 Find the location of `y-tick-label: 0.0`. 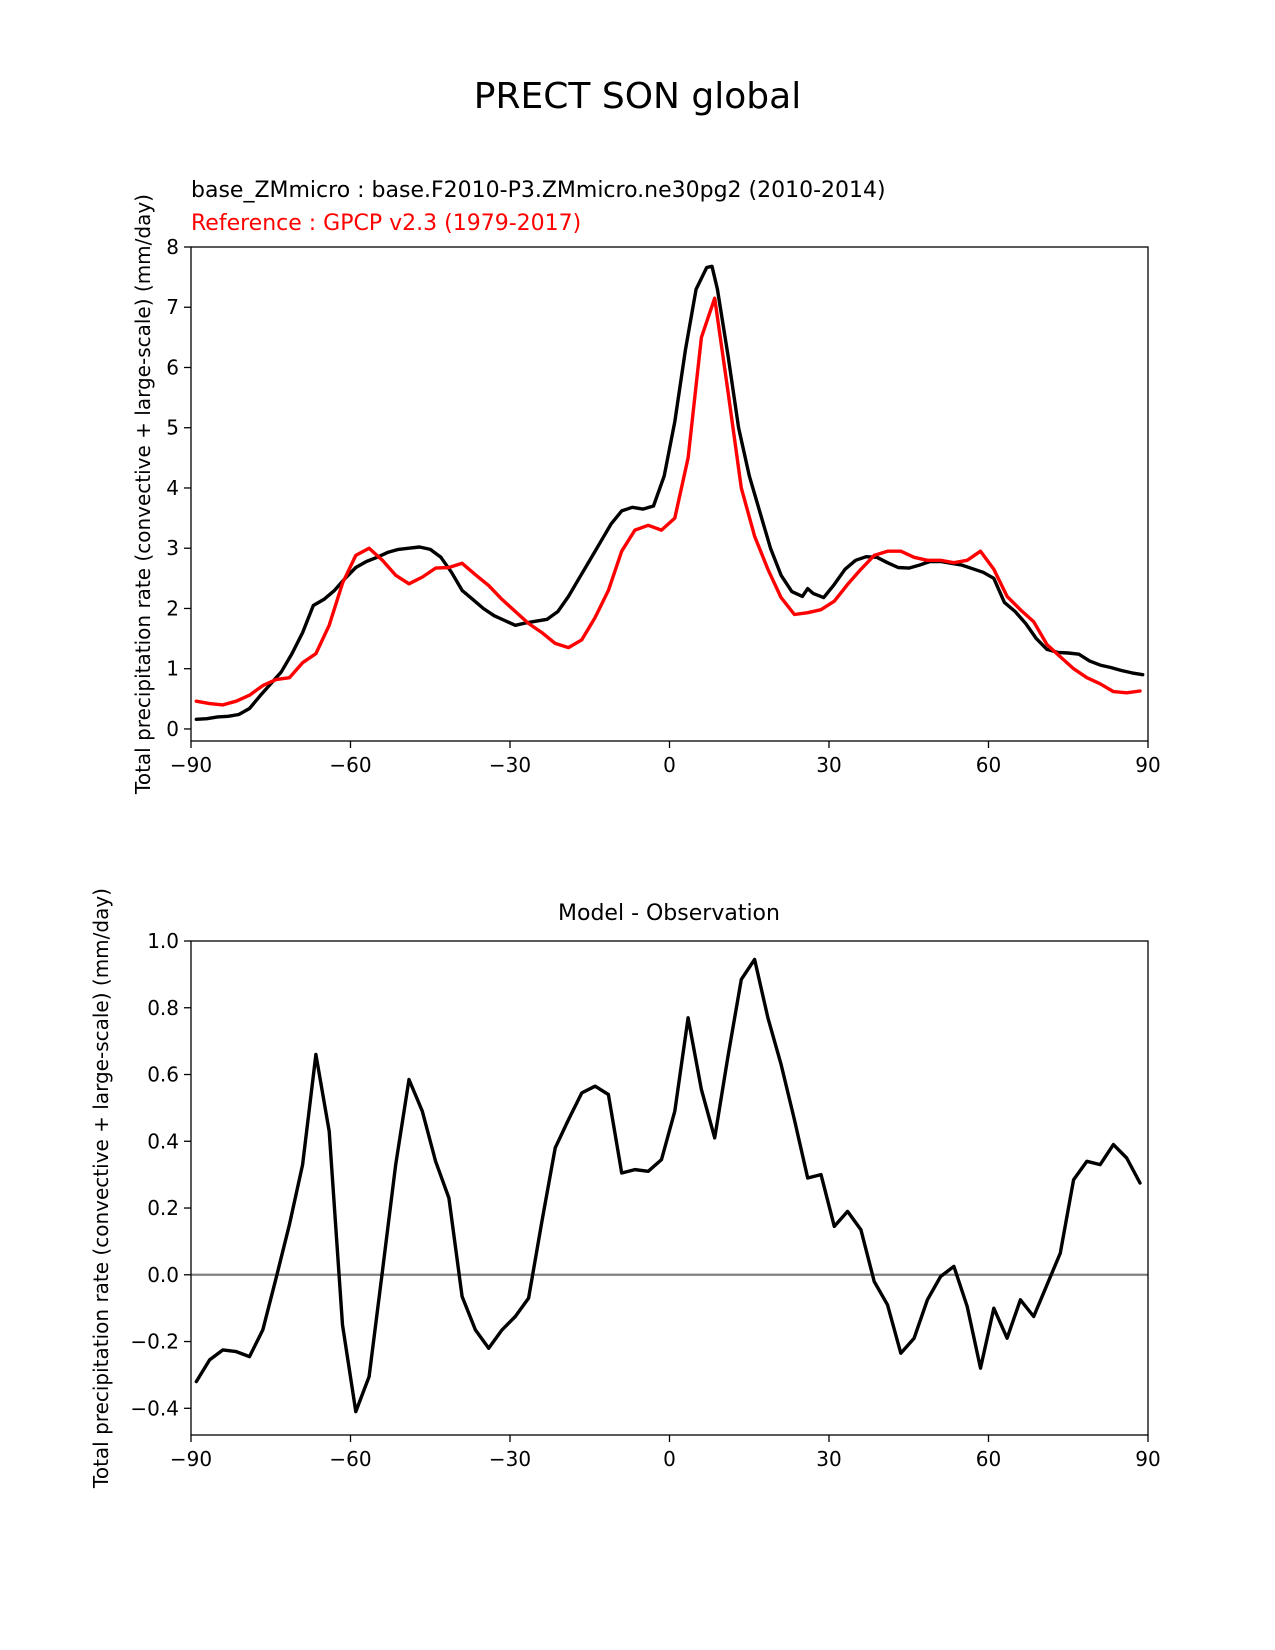

y-tick-label: 0.0 is located at coordinates (163, 1275).